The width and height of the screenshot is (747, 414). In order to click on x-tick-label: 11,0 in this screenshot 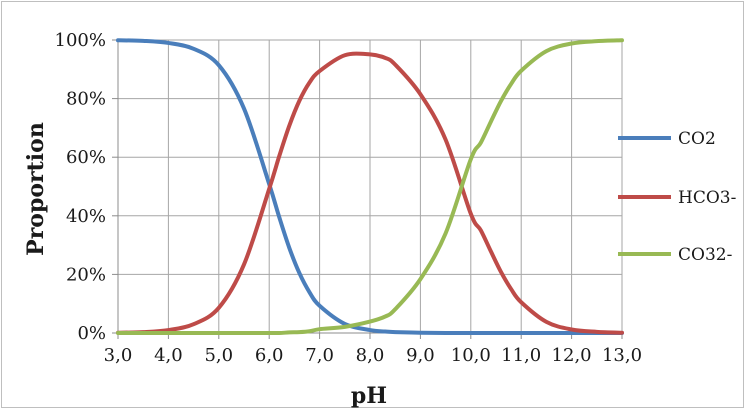, I will do `click(521, 355)`.